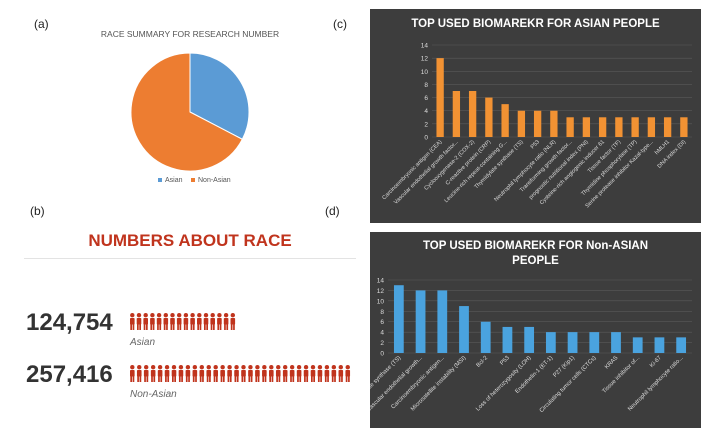 The height and width of the screenshot is (432, 705). I want to click on chart-title: TOP USED BIOMAREKR FOR ASIAN PEOPLE, so click(535, 24).